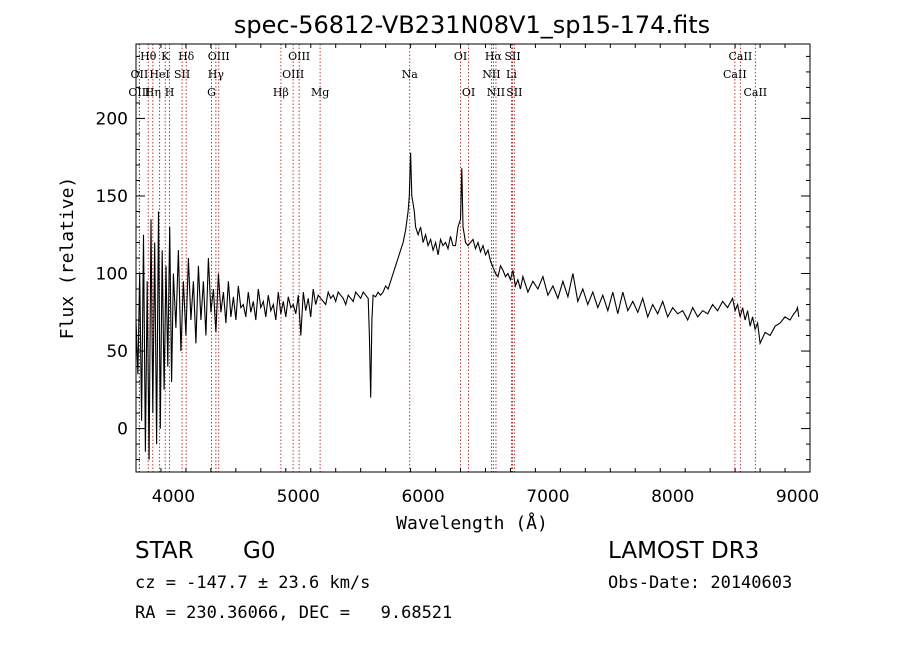 This screenshot has height=649, width=900. What do you see at coordinates (122, 430) in the screenshot?
I see `y-tick-label: 0` at bounding box center [122, 430].